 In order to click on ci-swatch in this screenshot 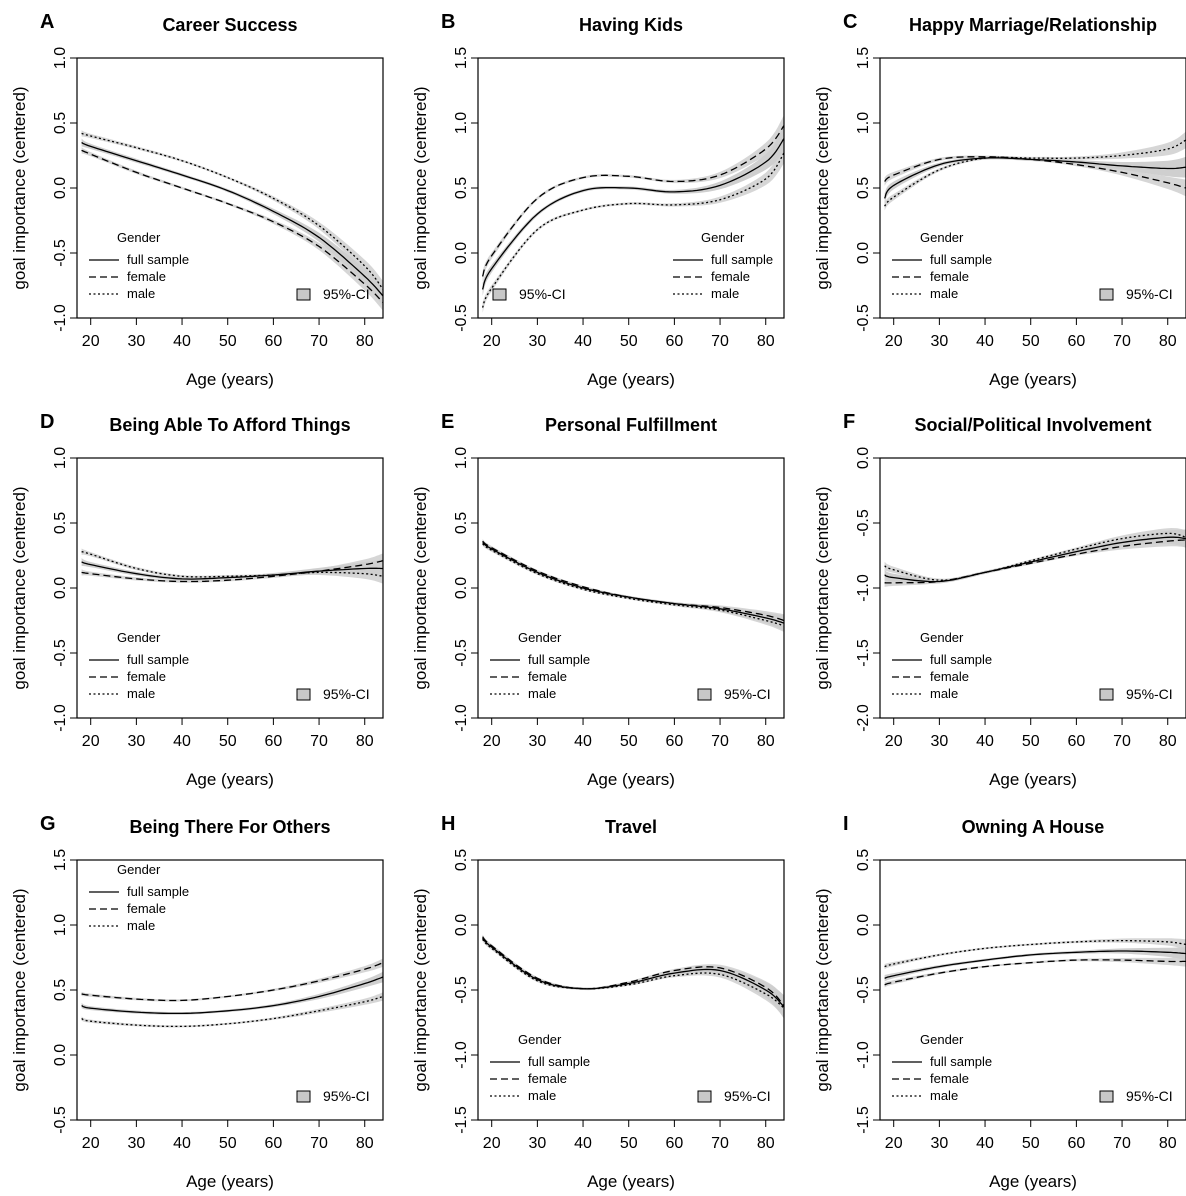, I will do `click(1106, 1096)`.